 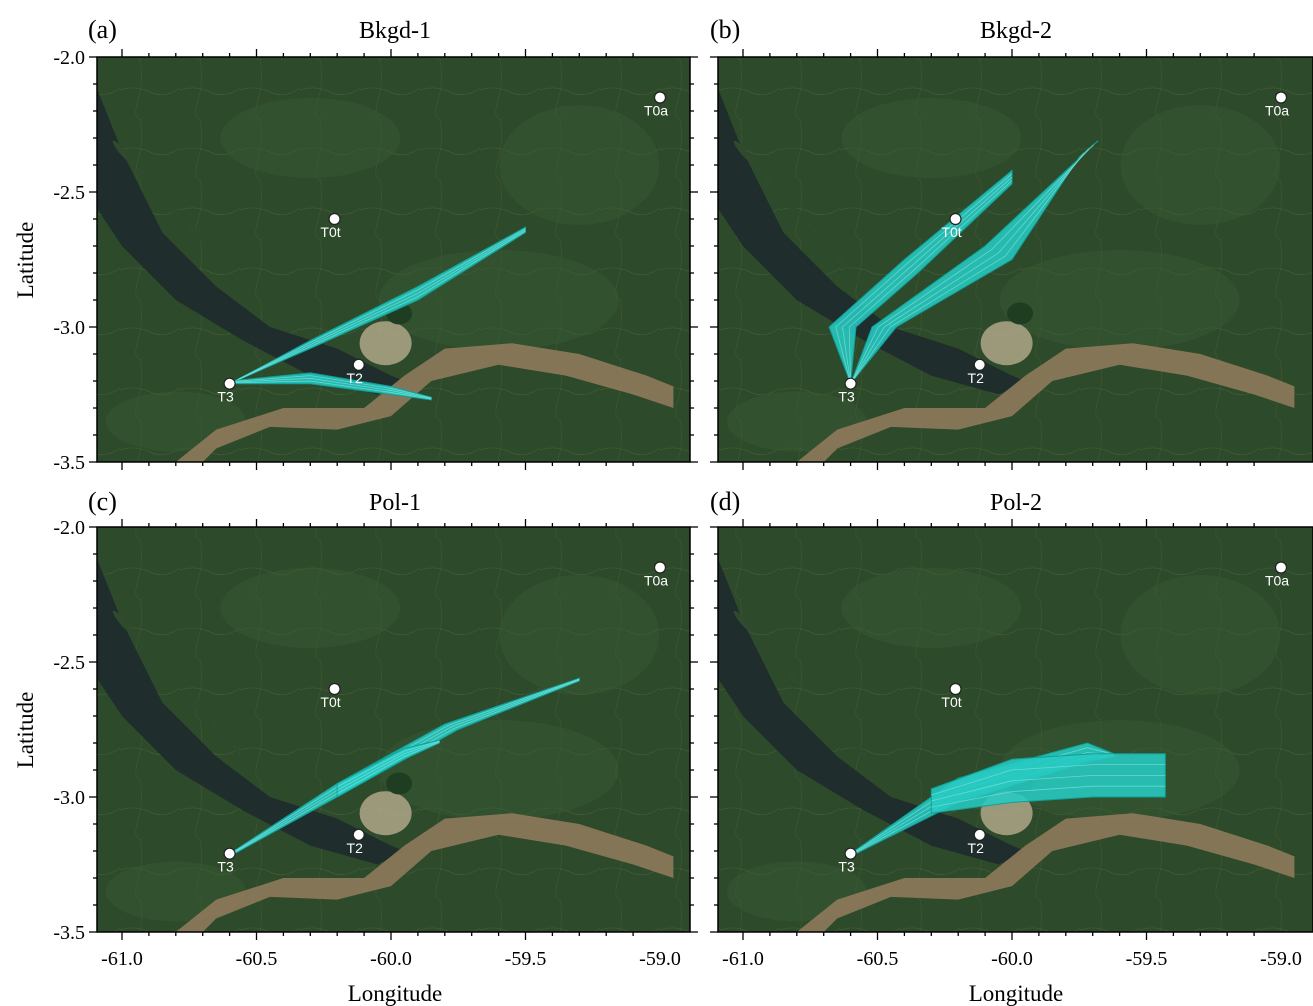 What do you see at coordinates (69, 933) in the screenshot?
I see `y-tick-label: -3.5` at bounding box center [69, 933].